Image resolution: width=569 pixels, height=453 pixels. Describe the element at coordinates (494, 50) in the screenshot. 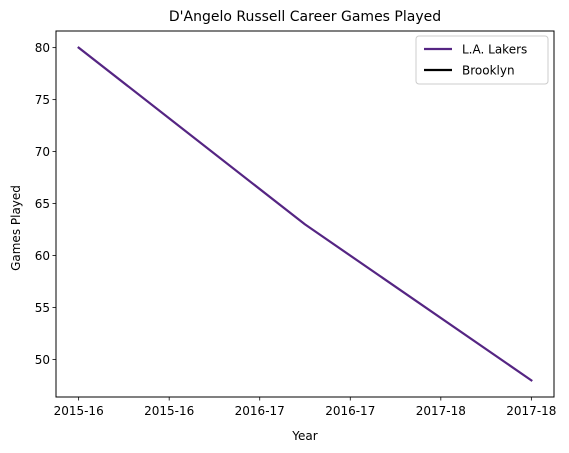

I see `legend-label: L.A. Lakers` at that location.